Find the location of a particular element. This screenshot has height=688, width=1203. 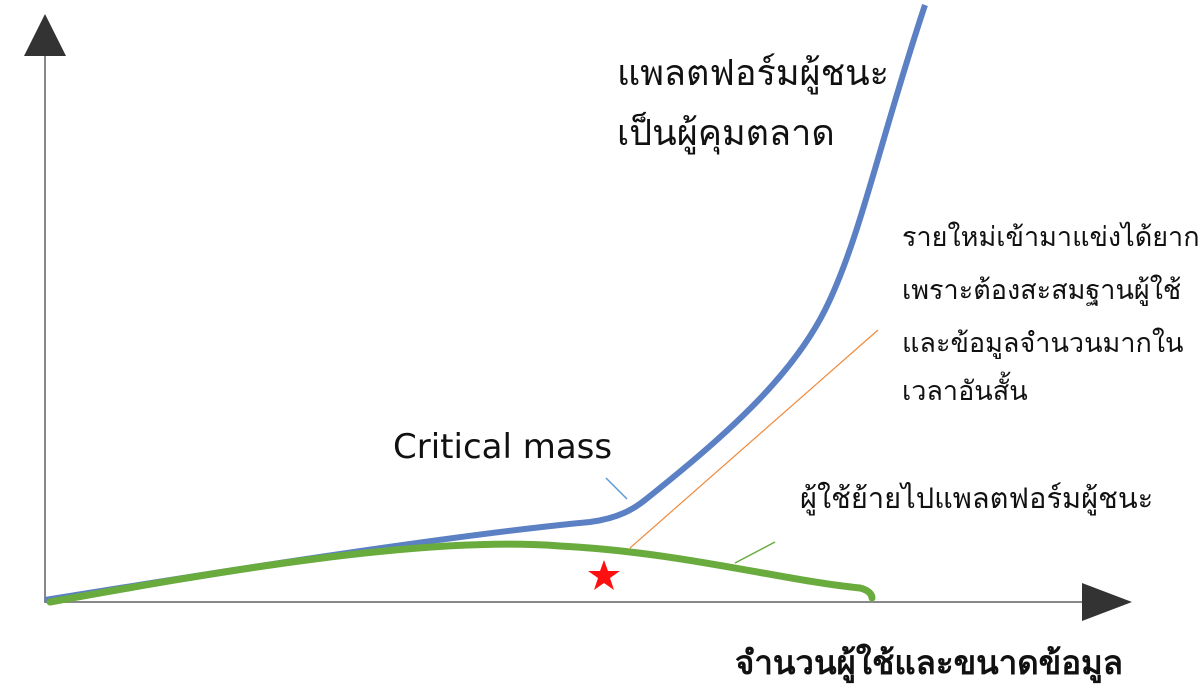

y-axis-arrow is located at coordinates (45, 35).